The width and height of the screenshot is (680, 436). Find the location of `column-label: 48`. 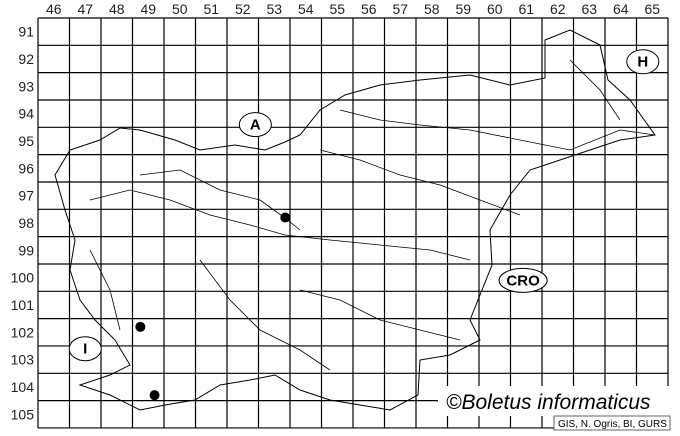

column-label: 48 is located at coordinates (117, 9).